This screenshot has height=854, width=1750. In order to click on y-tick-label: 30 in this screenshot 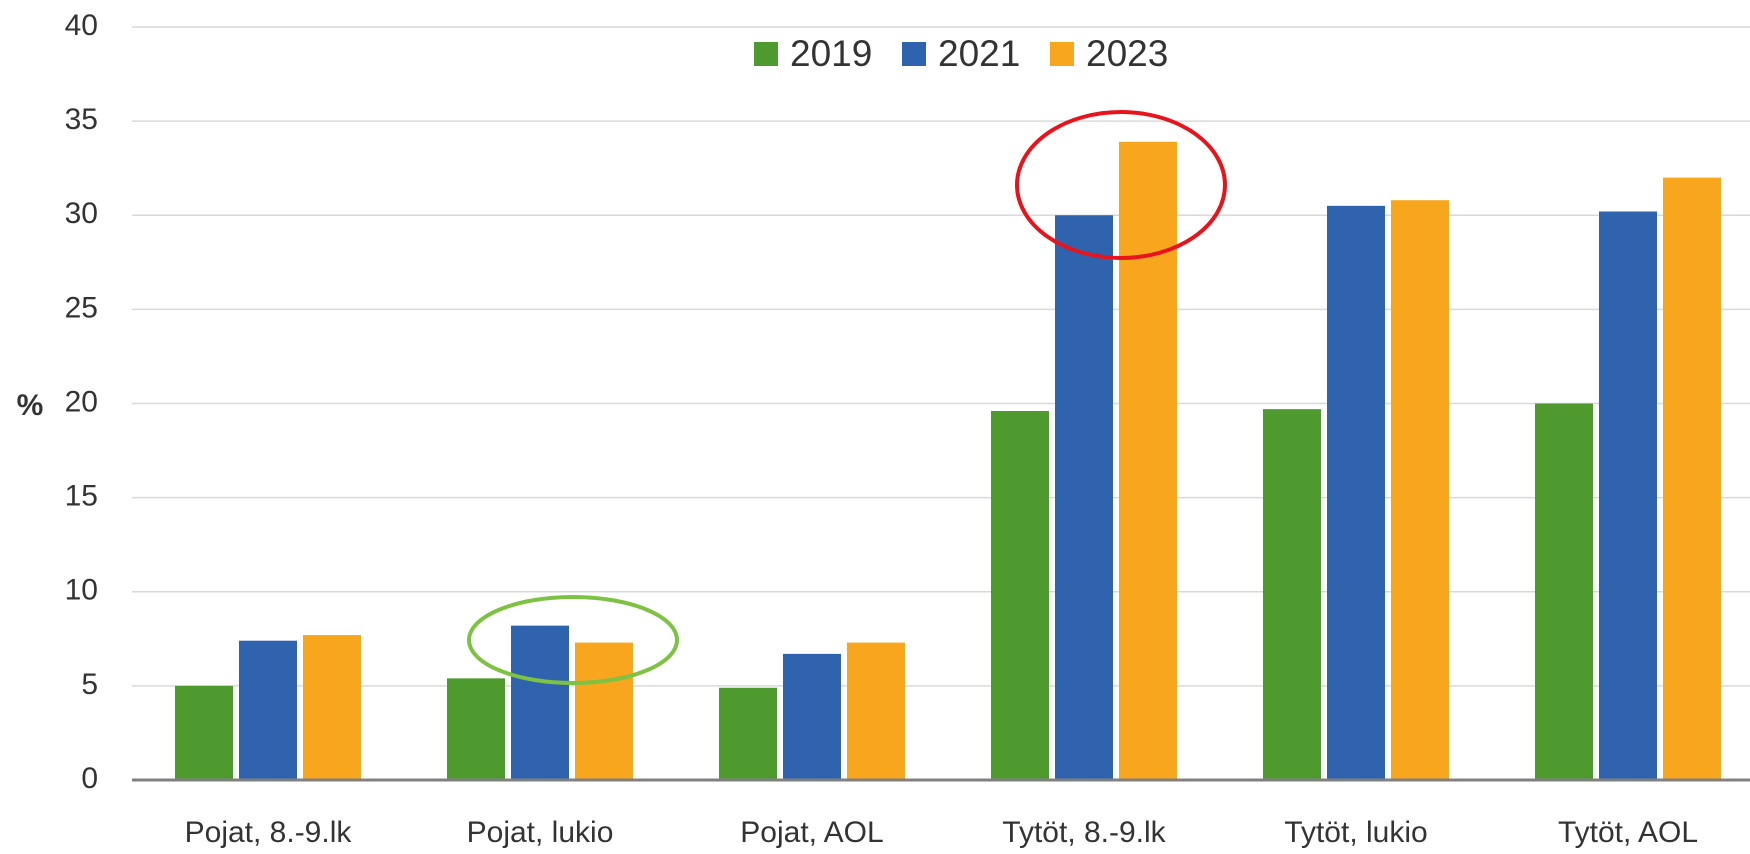, I will do `click(81, 213)`.